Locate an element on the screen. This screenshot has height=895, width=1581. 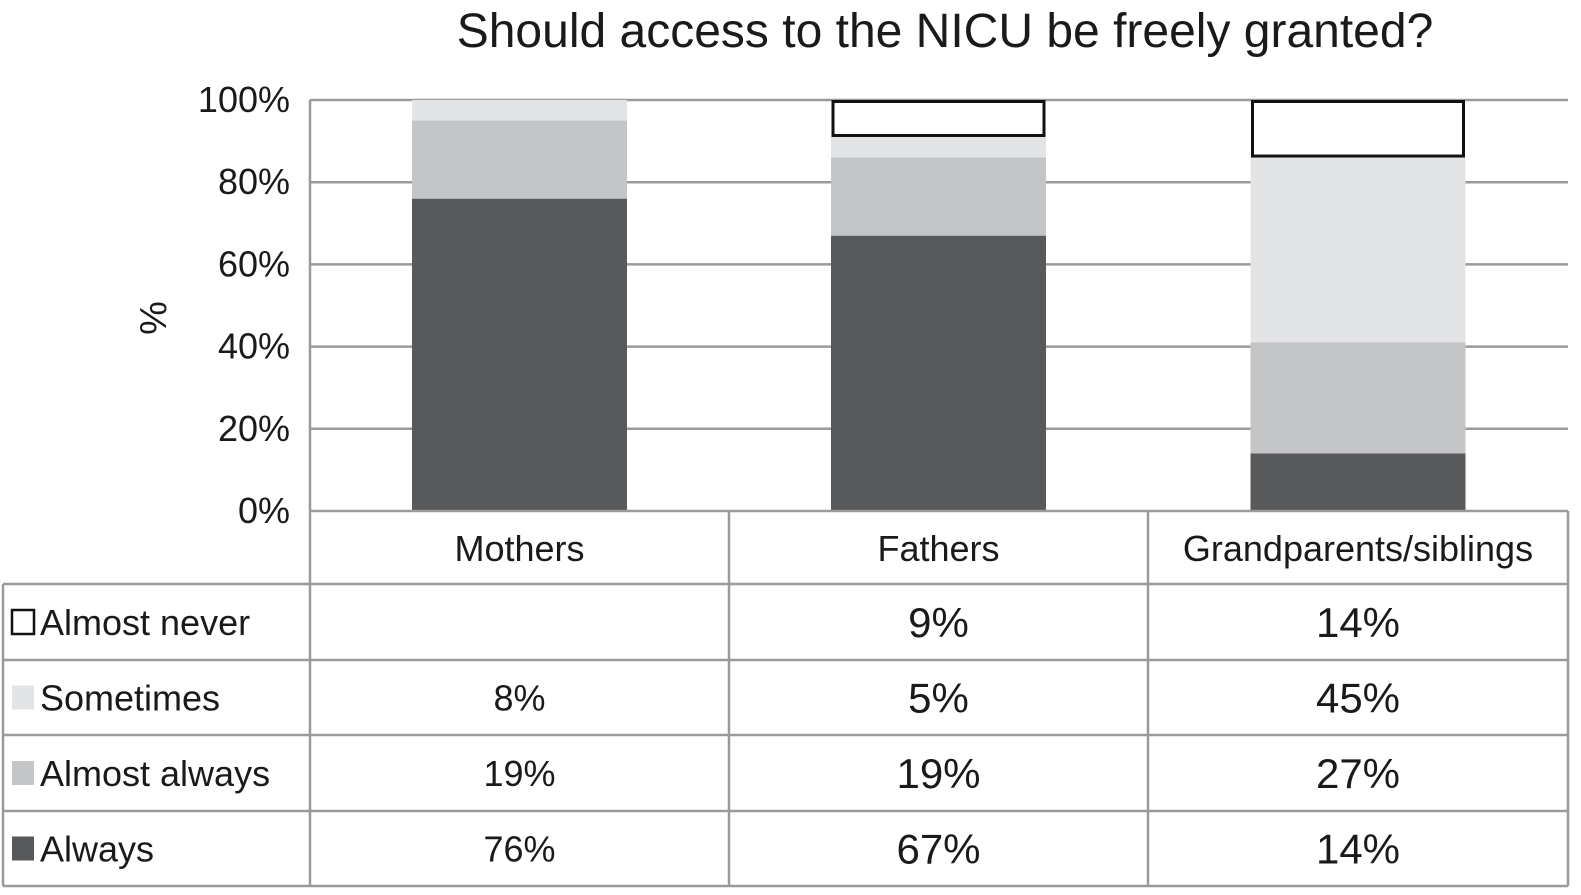
y-tick-label: 60% is located at coordinates (254, 263).